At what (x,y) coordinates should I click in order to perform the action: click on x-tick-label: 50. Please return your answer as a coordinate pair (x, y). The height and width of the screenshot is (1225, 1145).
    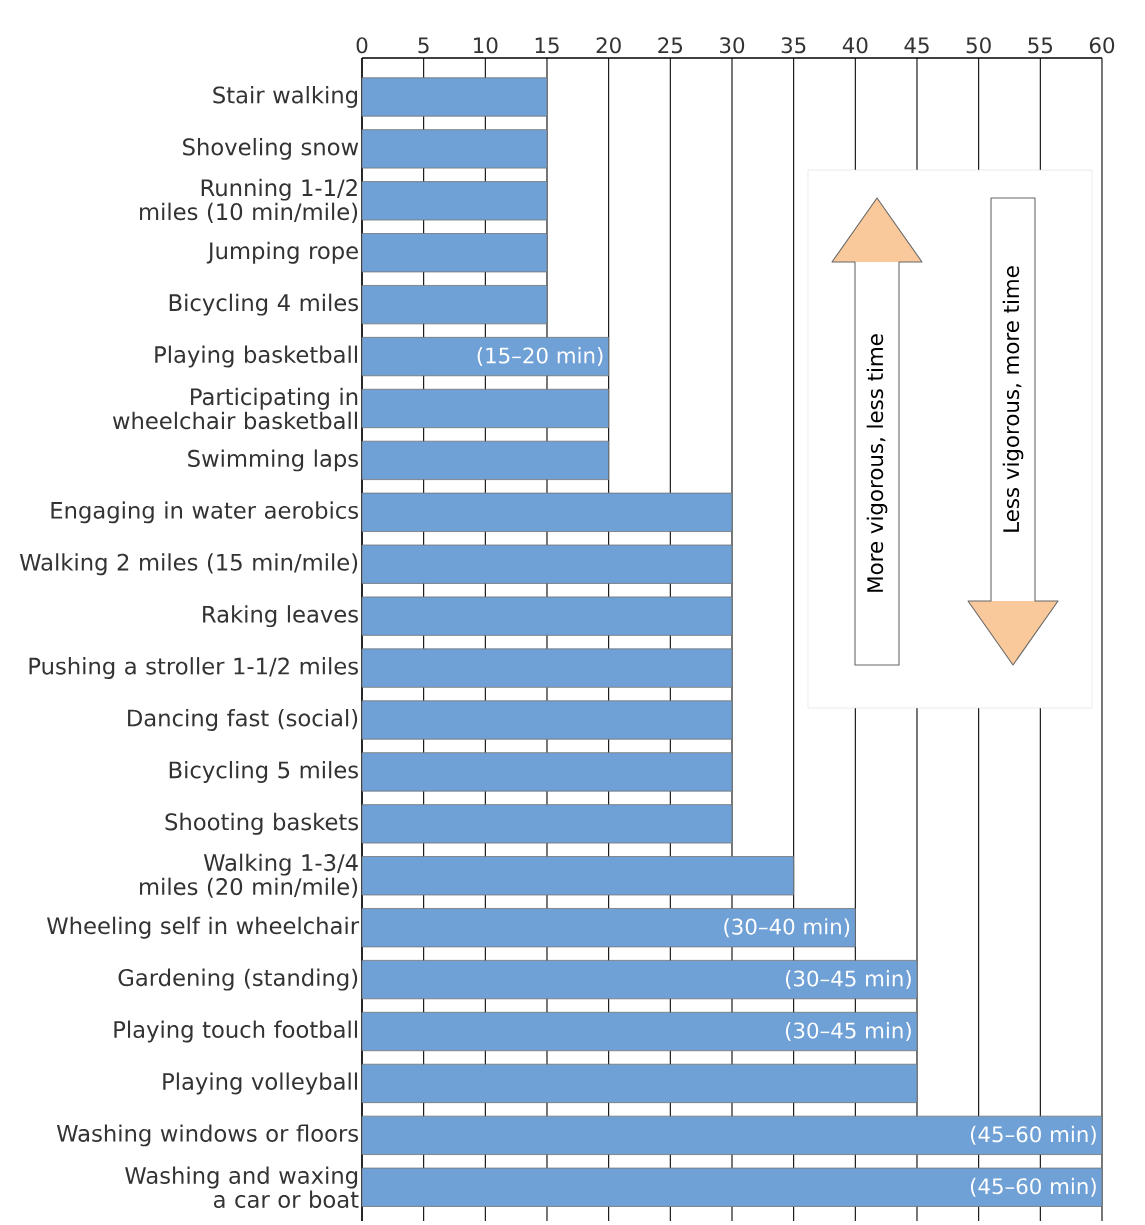
    Looking at the image, I should click on (978, 45).